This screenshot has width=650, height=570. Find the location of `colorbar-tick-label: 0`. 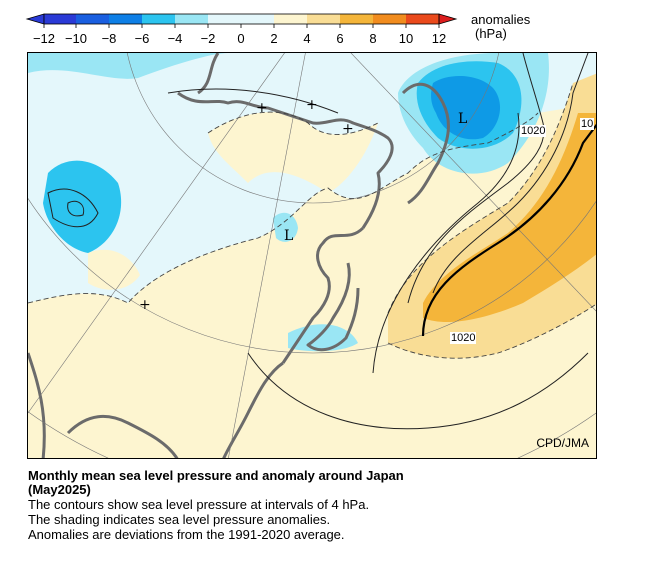

colorbar-tick-label: 0 is located at coordinates (240, 38).